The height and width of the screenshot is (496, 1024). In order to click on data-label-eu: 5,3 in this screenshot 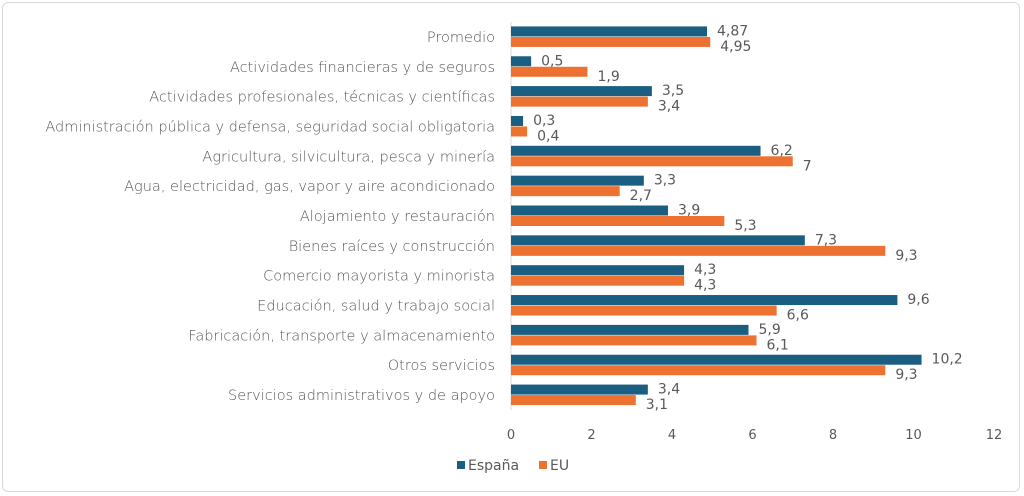, I will do `click(745, 226)`.